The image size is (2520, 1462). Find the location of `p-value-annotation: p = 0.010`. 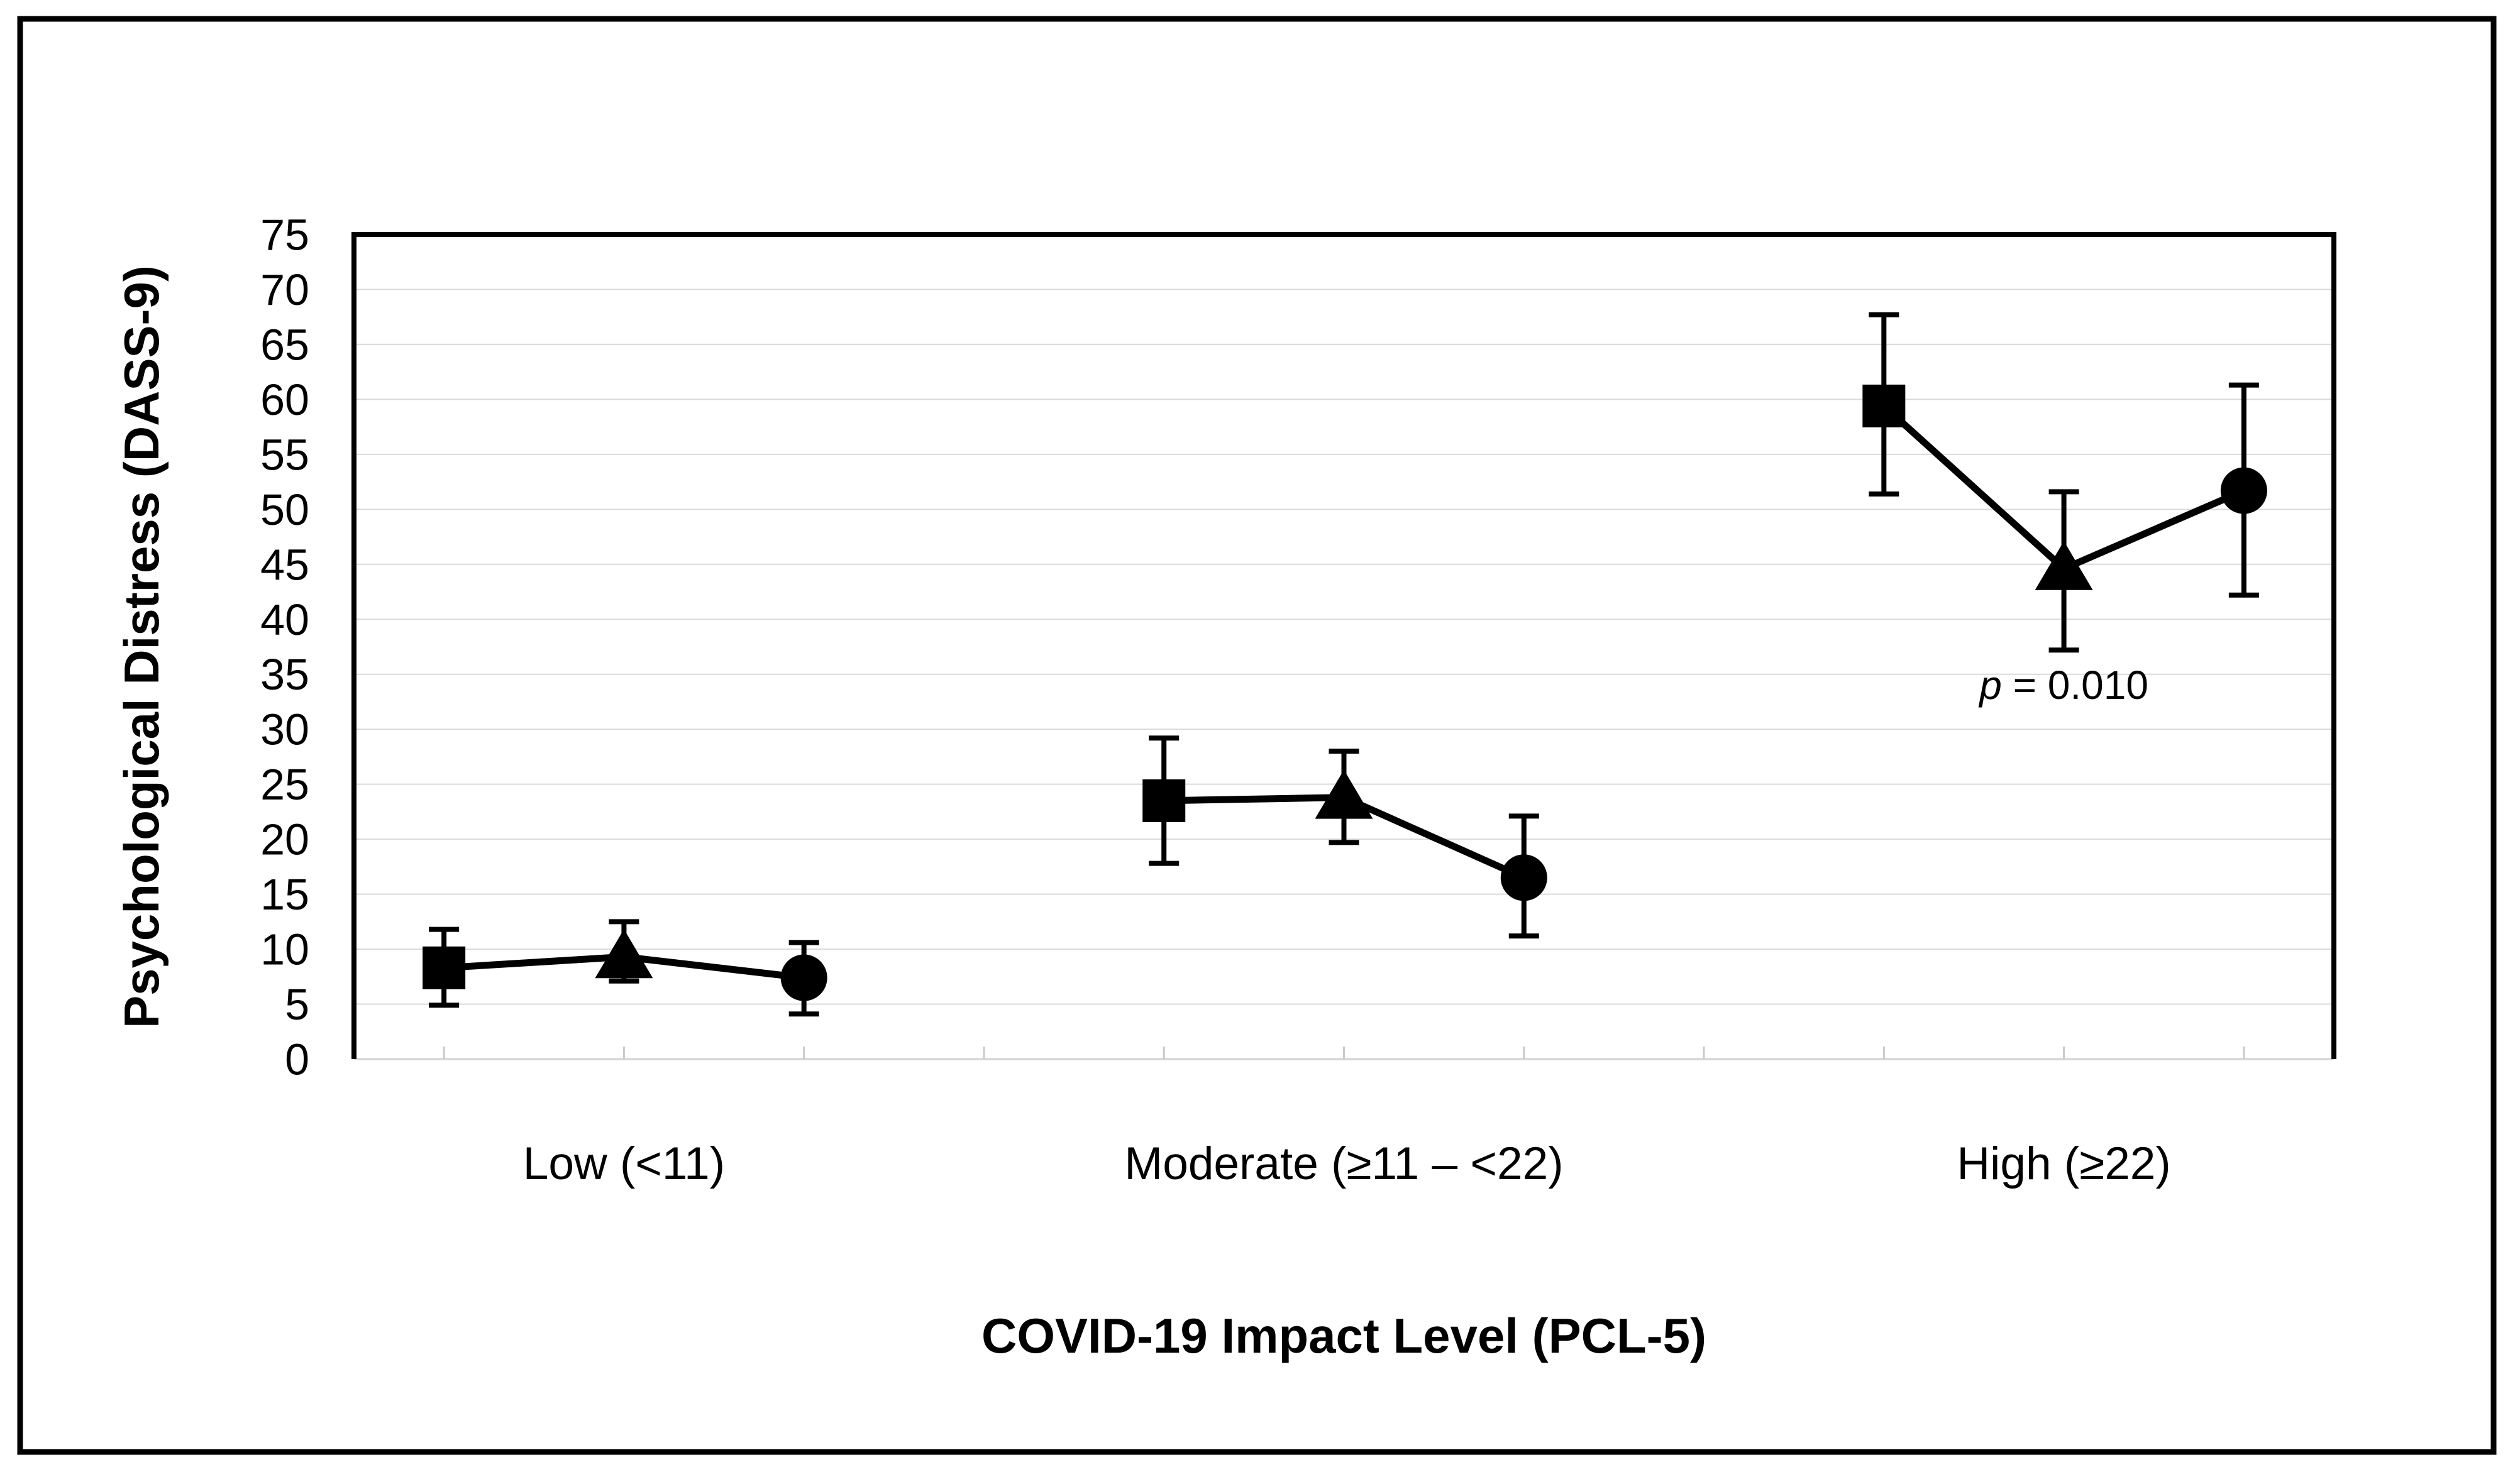

p-value-annotation: p = 0.010 is located at coordinates (2063, 685).